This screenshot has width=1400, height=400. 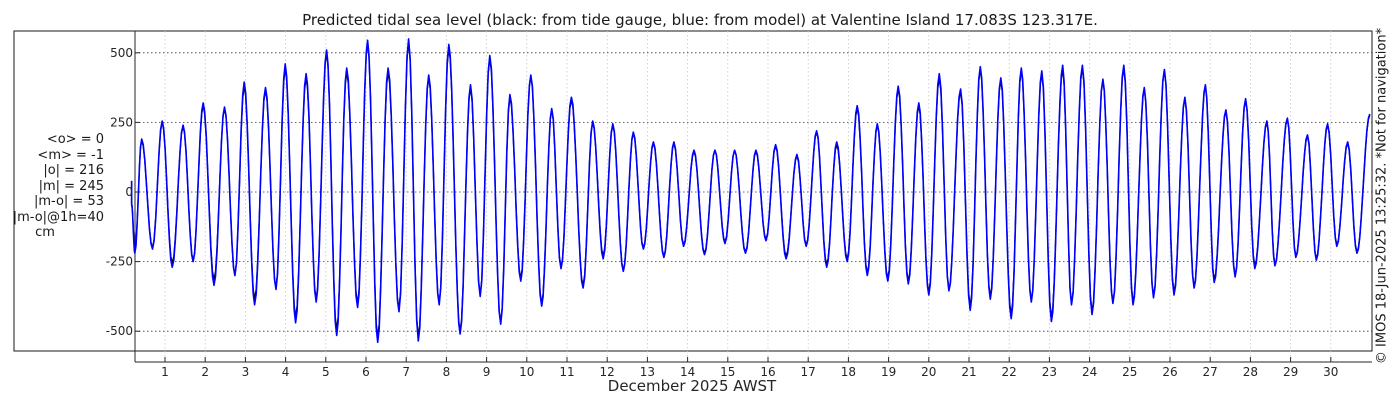 What do you see at coordinates (1169, 372) in the screenshot?
I see `x-tick-label: 26` at bounding box center [1169, 372].